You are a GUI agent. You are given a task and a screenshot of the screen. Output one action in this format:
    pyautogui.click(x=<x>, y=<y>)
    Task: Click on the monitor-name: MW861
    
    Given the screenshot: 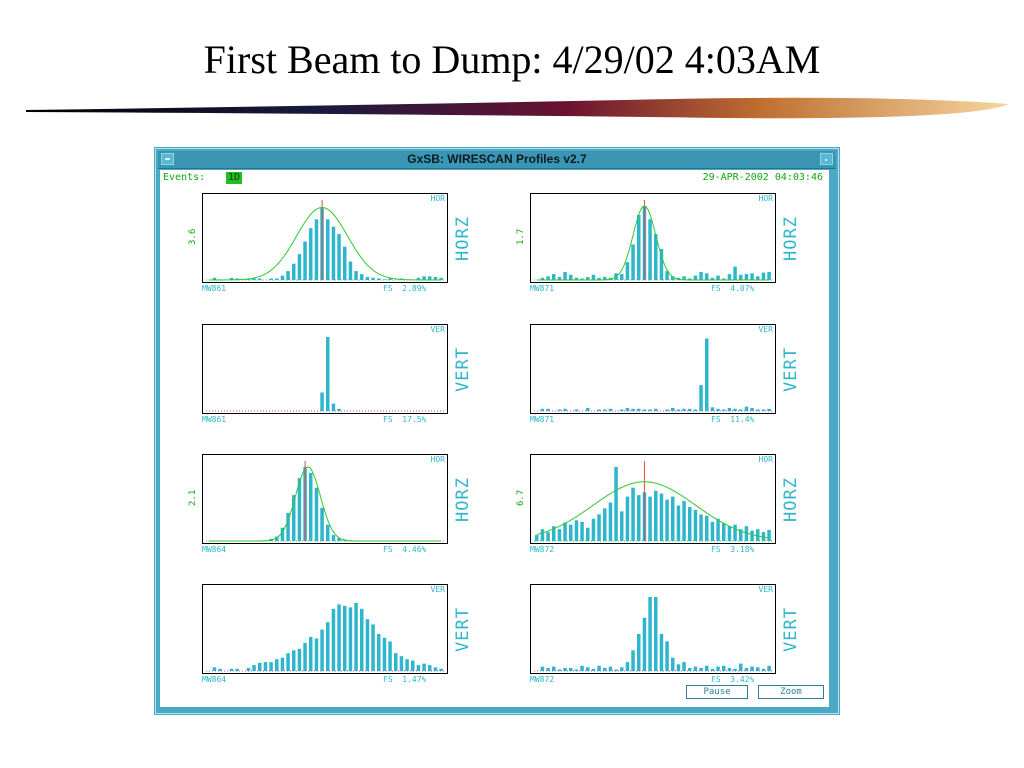 What is the action you would take?
    pyautogui.click(x=214, y=419)
    